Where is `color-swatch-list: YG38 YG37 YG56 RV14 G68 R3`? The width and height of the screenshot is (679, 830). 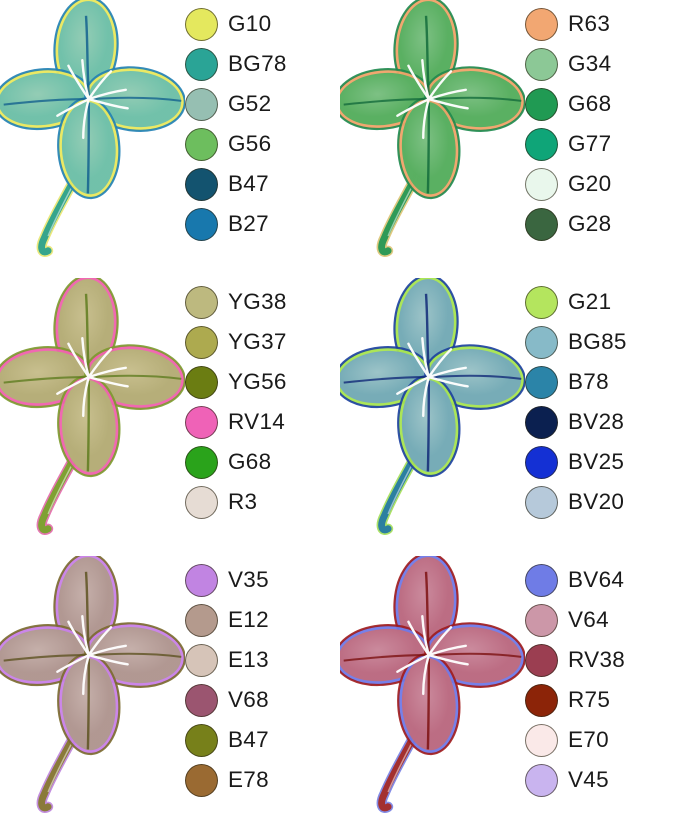
color-swatch-list: YG38 YG37 YG56 RV14 G68 R3 is located at coordinates (262, 400).